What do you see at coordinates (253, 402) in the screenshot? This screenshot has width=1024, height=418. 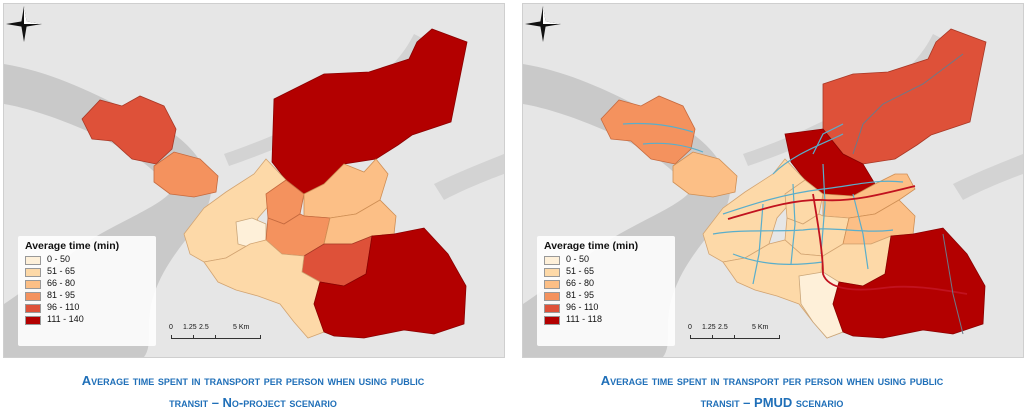 I see `caption-line-2: transit – No-project scenario` at bounding box center [253, 402].